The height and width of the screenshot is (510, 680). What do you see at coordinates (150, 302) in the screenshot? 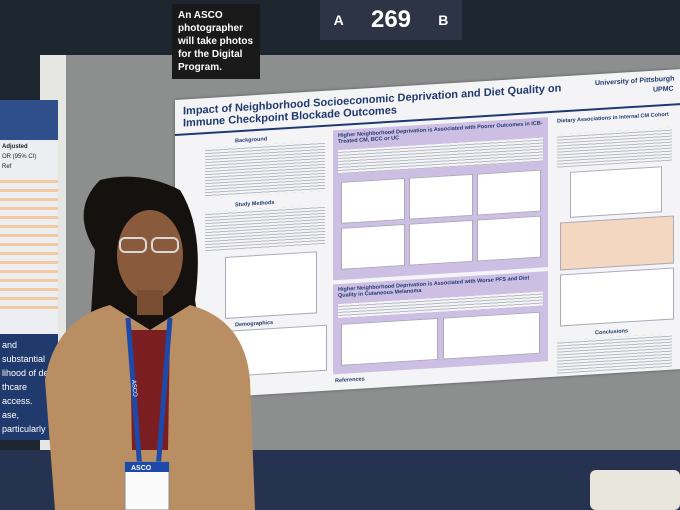
I see `neck` at bounding box center [150, 302].